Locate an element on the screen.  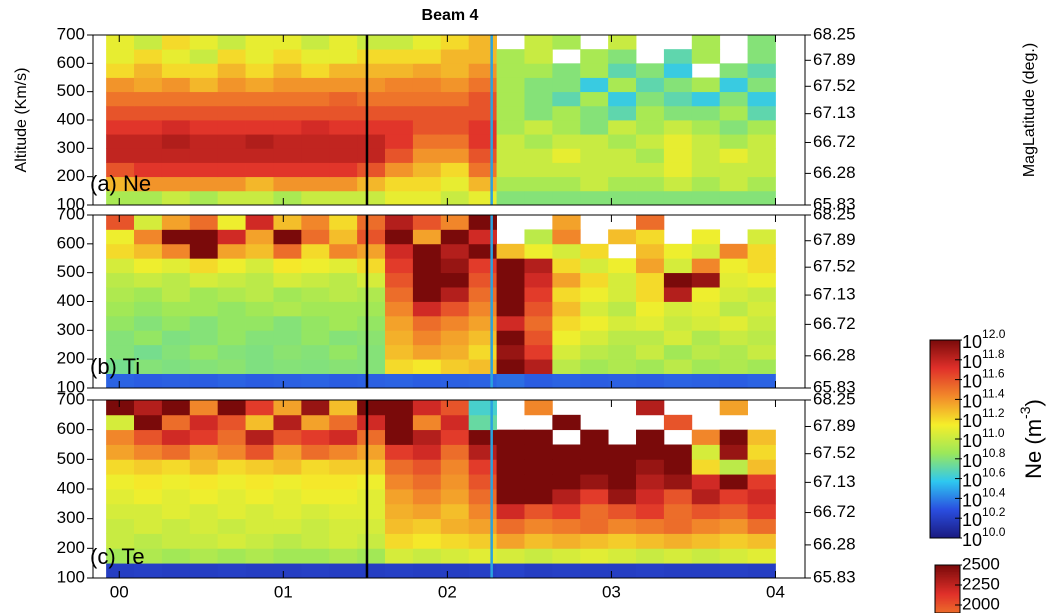
y-tick-label: 600 is located at coordinates (71, 62).